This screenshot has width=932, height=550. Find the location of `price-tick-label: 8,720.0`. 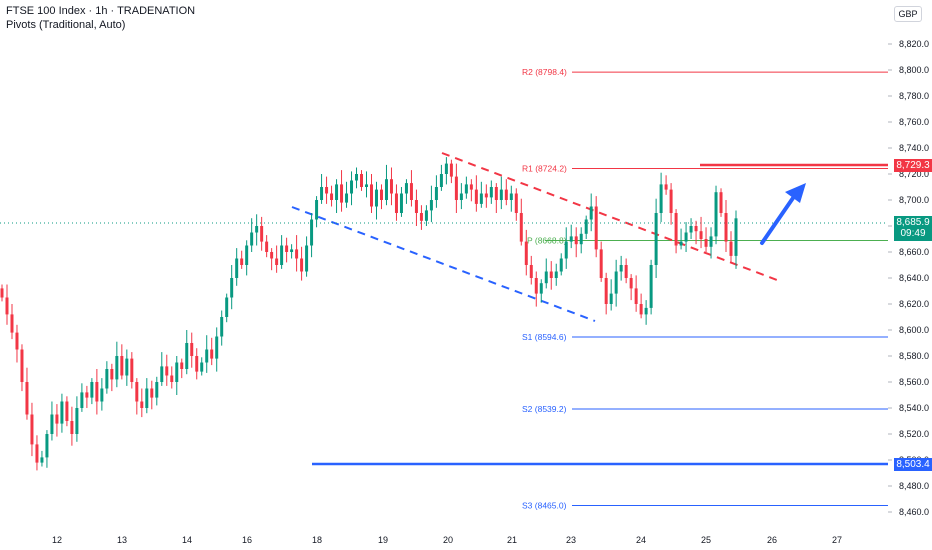

price-tick-label: 8,720.0 is located at coordinates (914, 174).